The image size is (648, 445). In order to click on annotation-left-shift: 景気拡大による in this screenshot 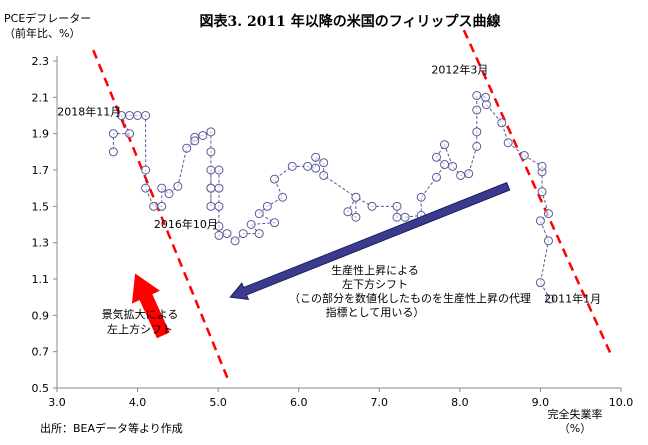, I will do `click(140, 314)`.